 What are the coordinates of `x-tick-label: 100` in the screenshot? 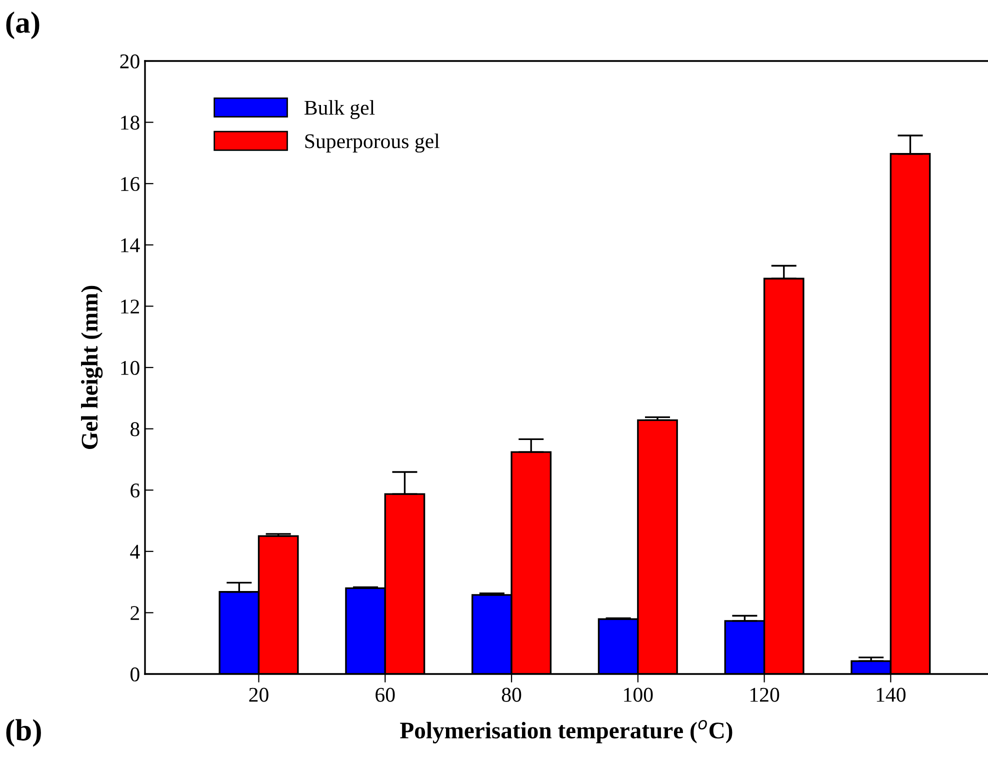 It's located at (638, 695).